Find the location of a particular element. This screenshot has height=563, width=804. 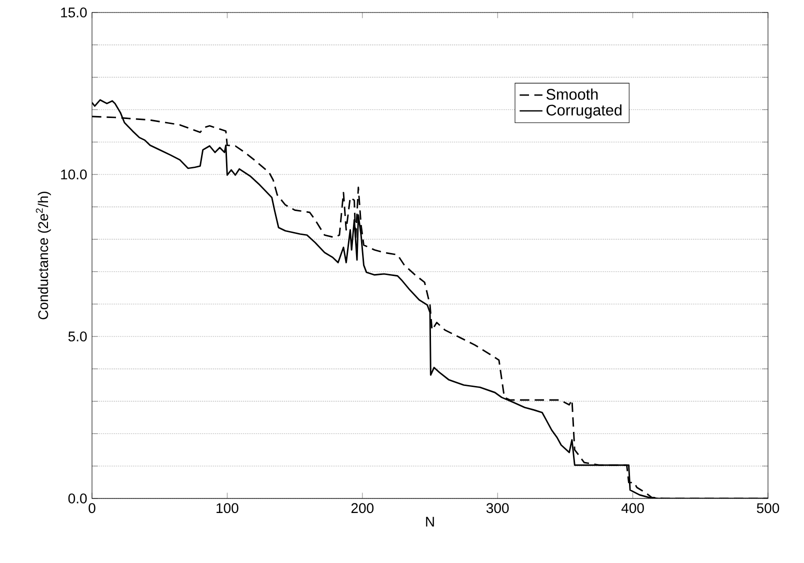

y-tick-label: 10.0 is located at coordinates (74, 175).